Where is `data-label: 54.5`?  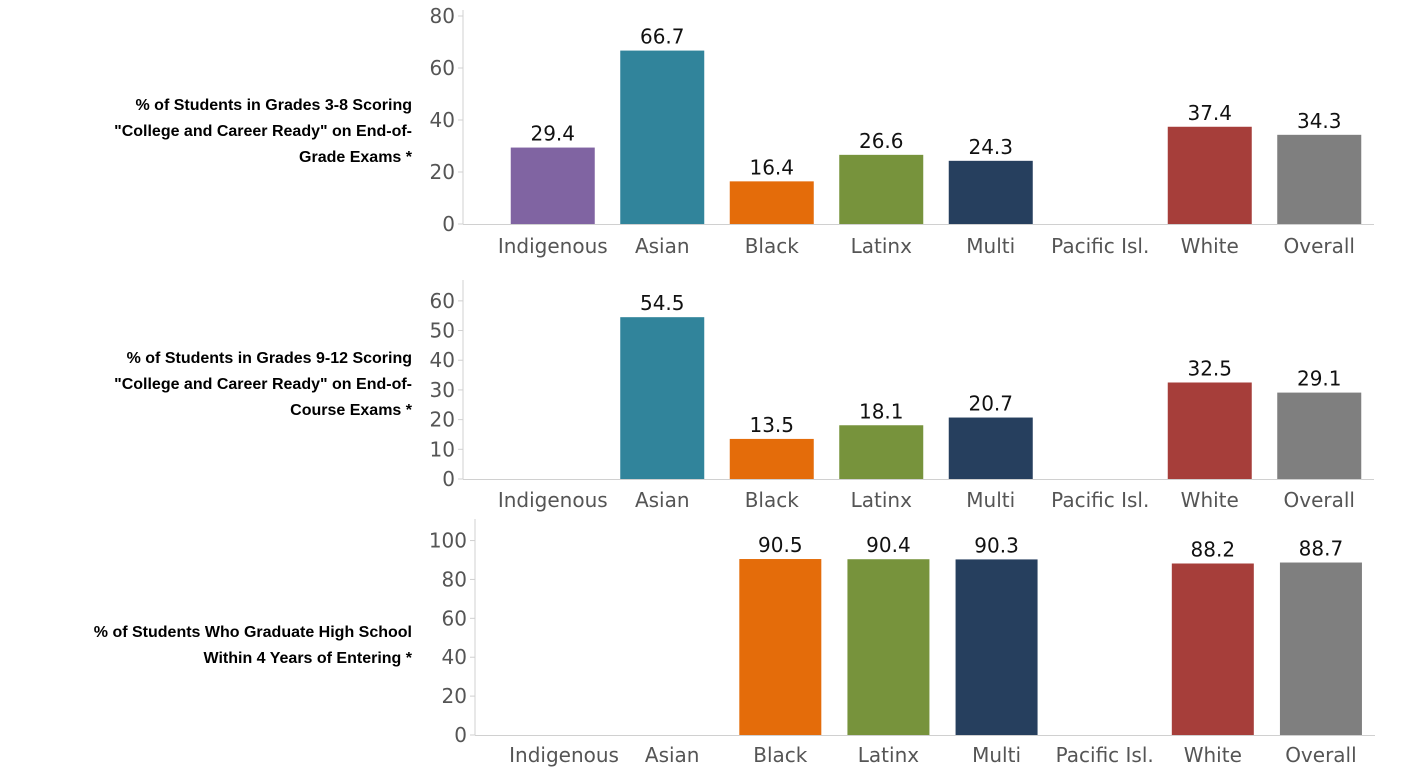 data-label: 54.5 is located at coordinates (662, 303).